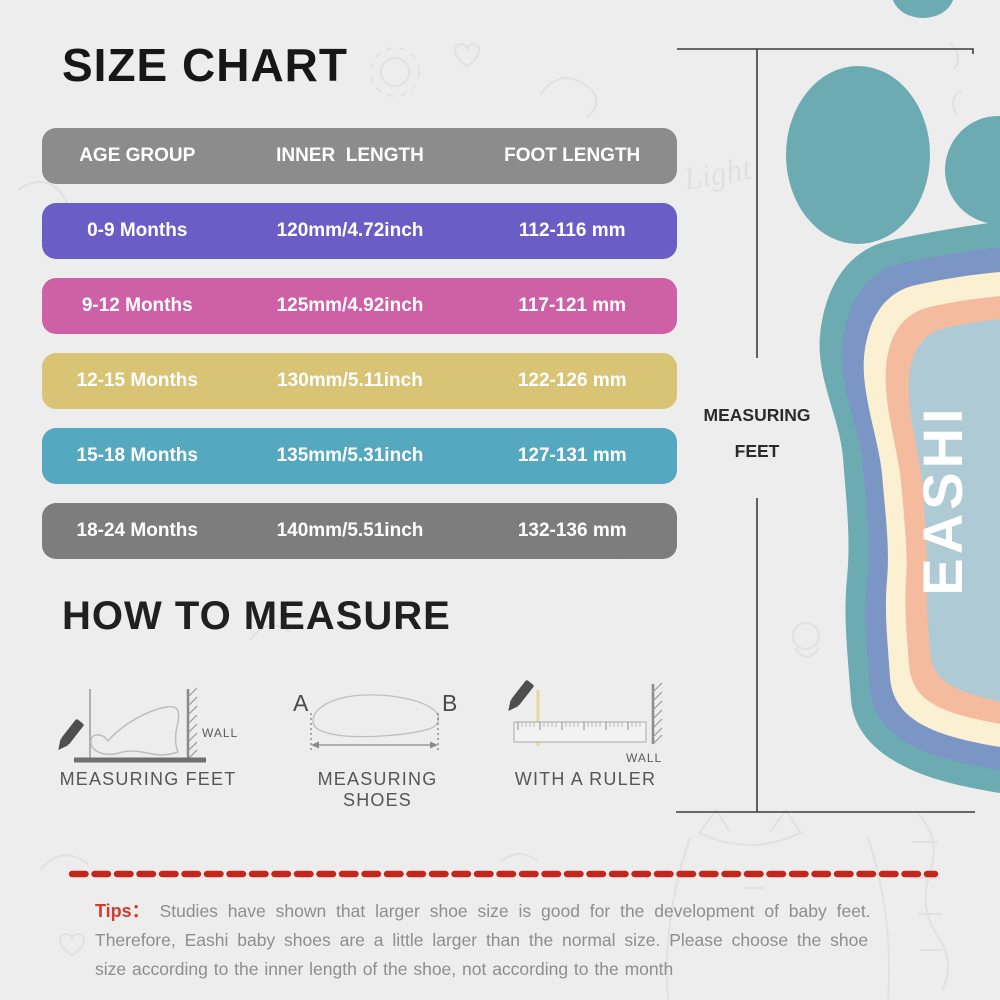 Image resolution: width=1000 pixels, height=1000 pixels. I want to click on age-group-value: 15-18 Months, so click(137, 455).